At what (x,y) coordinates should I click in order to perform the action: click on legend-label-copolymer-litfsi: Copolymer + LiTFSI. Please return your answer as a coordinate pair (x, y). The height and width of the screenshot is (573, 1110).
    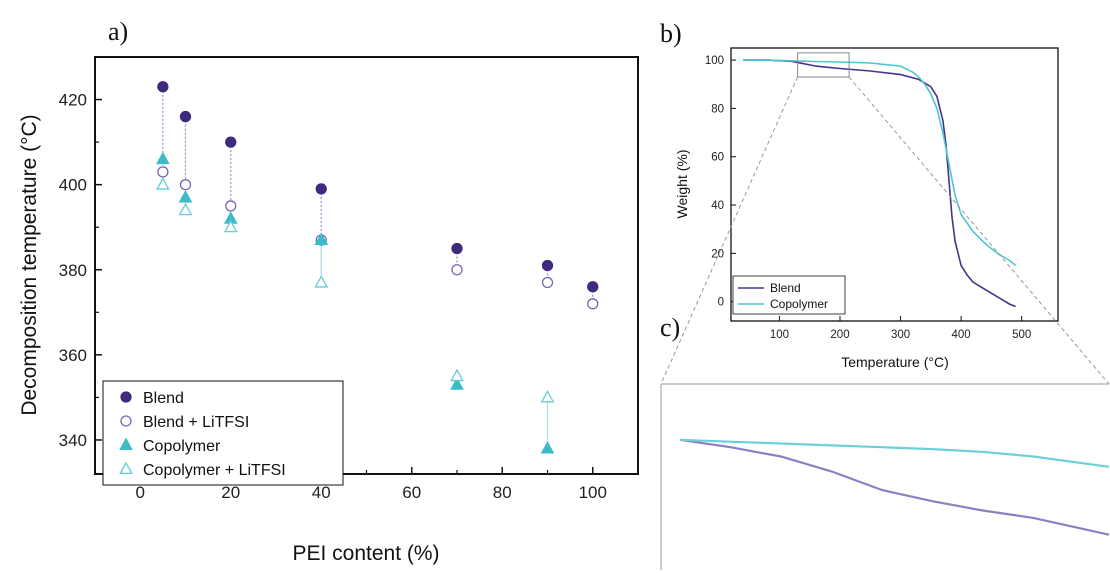
    Looking at the image, I should click on (214, 470).